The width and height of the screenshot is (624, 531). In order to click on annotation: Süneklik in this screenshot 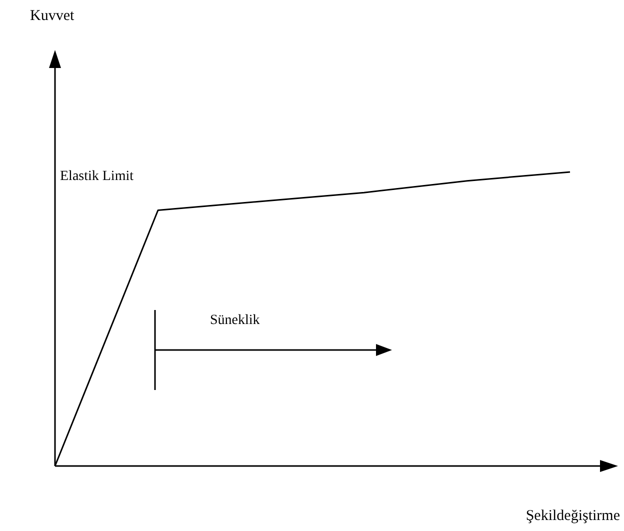, I will do `click(235, 320)`.